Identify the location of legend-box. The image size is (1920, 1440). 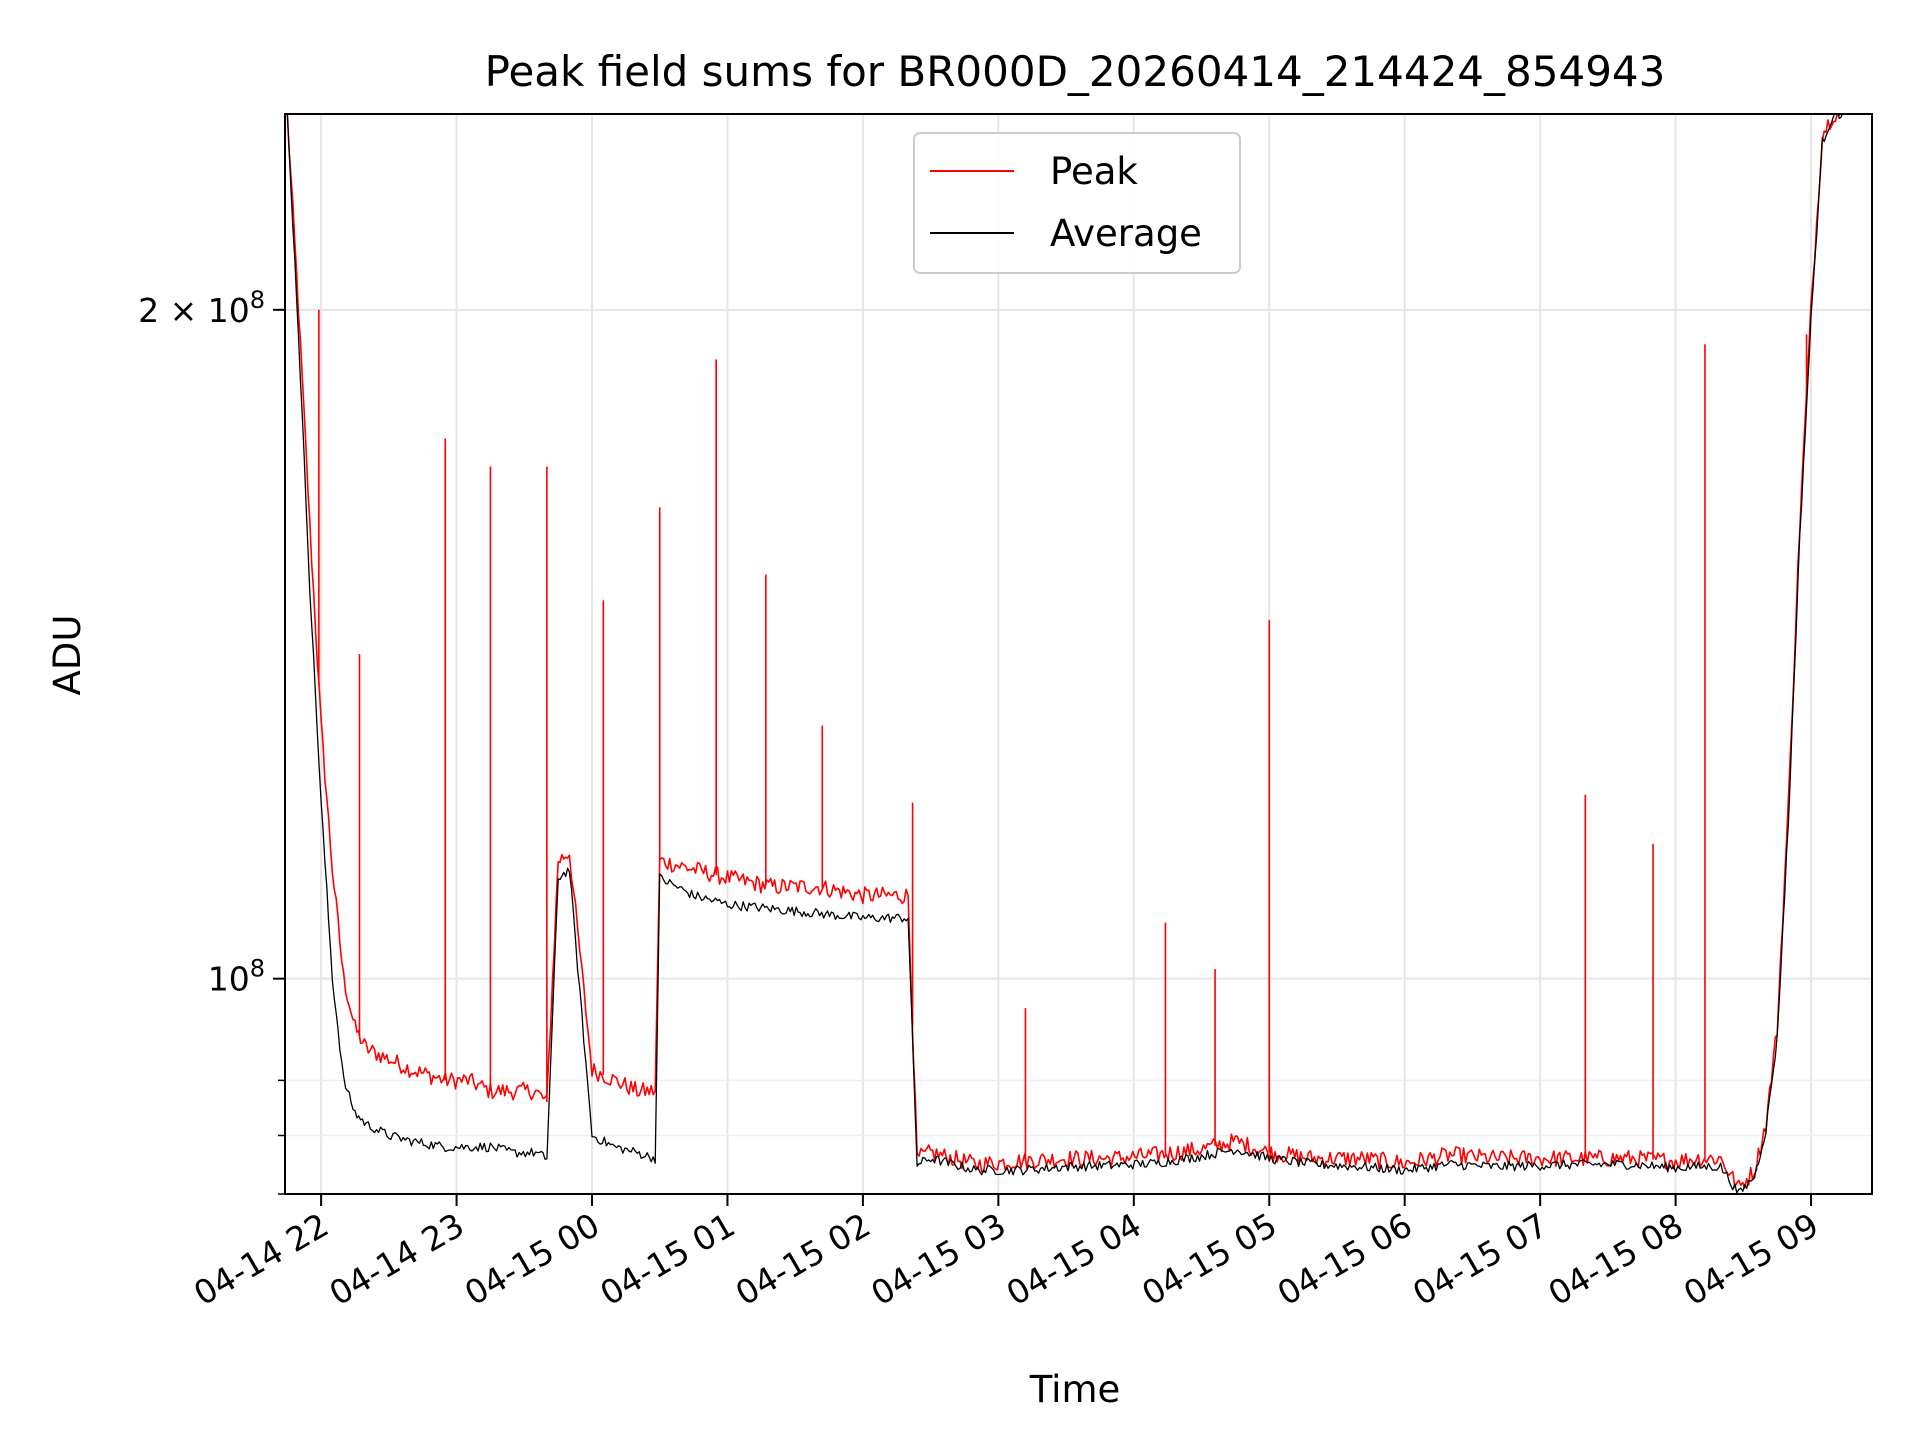
(1077, 203).